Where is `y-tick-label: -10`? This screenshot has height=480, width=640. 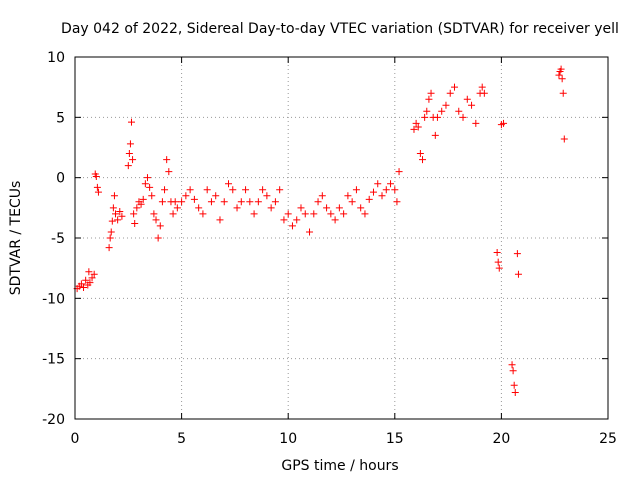
y-tick-label: -10 is located at coordinates (53, 299).